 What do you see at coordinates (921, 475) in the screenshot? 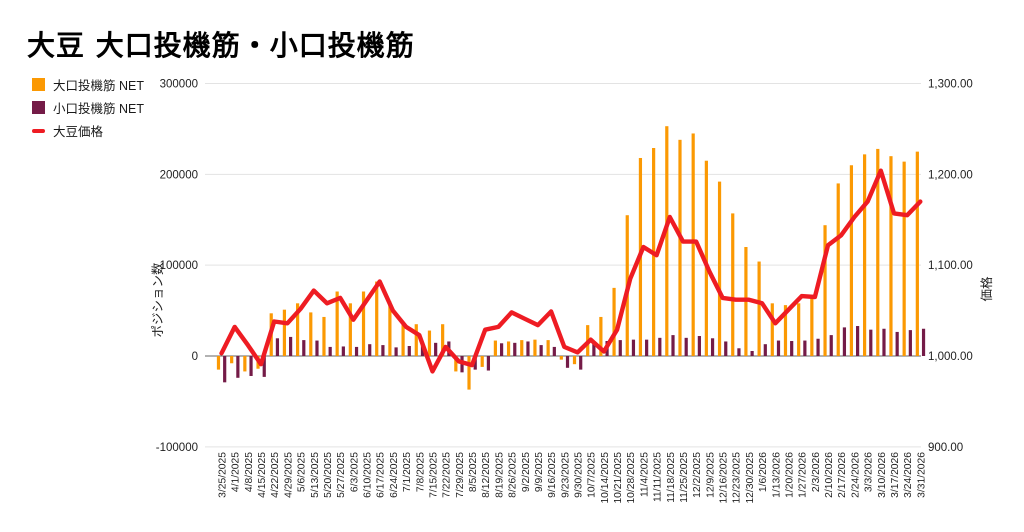
I see `x-axis-tick-label: 3/31/2026` at bounding box center [921, 475].